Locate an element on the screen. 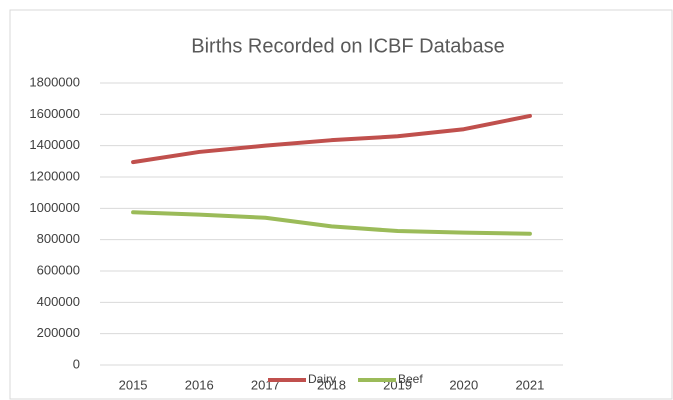 This screenshot has width=673, height=400. y-tick-label: 1000000 is located at coordinates (54, 207).